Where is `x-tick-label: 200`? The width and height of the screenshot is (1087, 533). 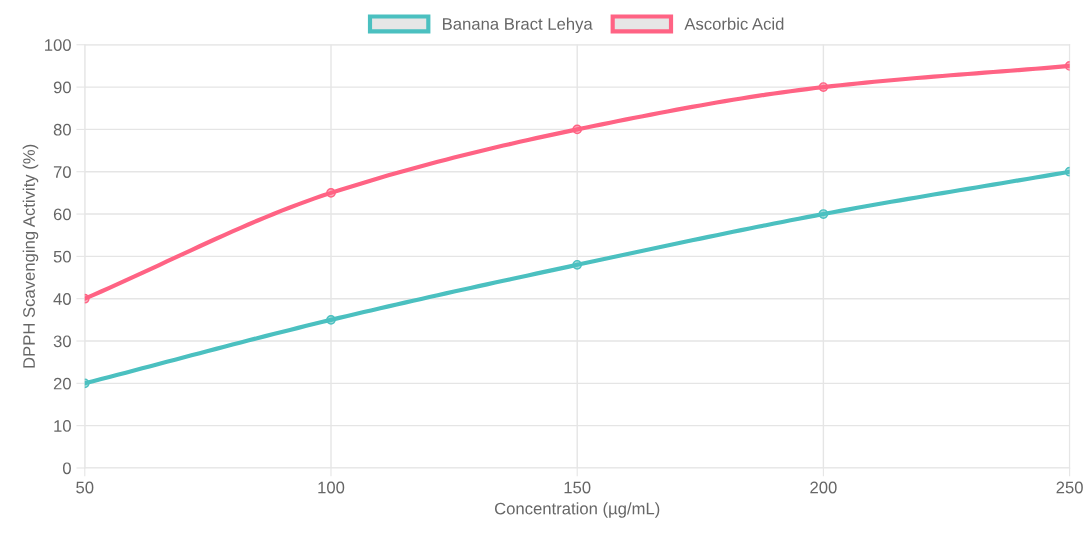
x-tick-label: 200 is located at coordinates (823, 487).